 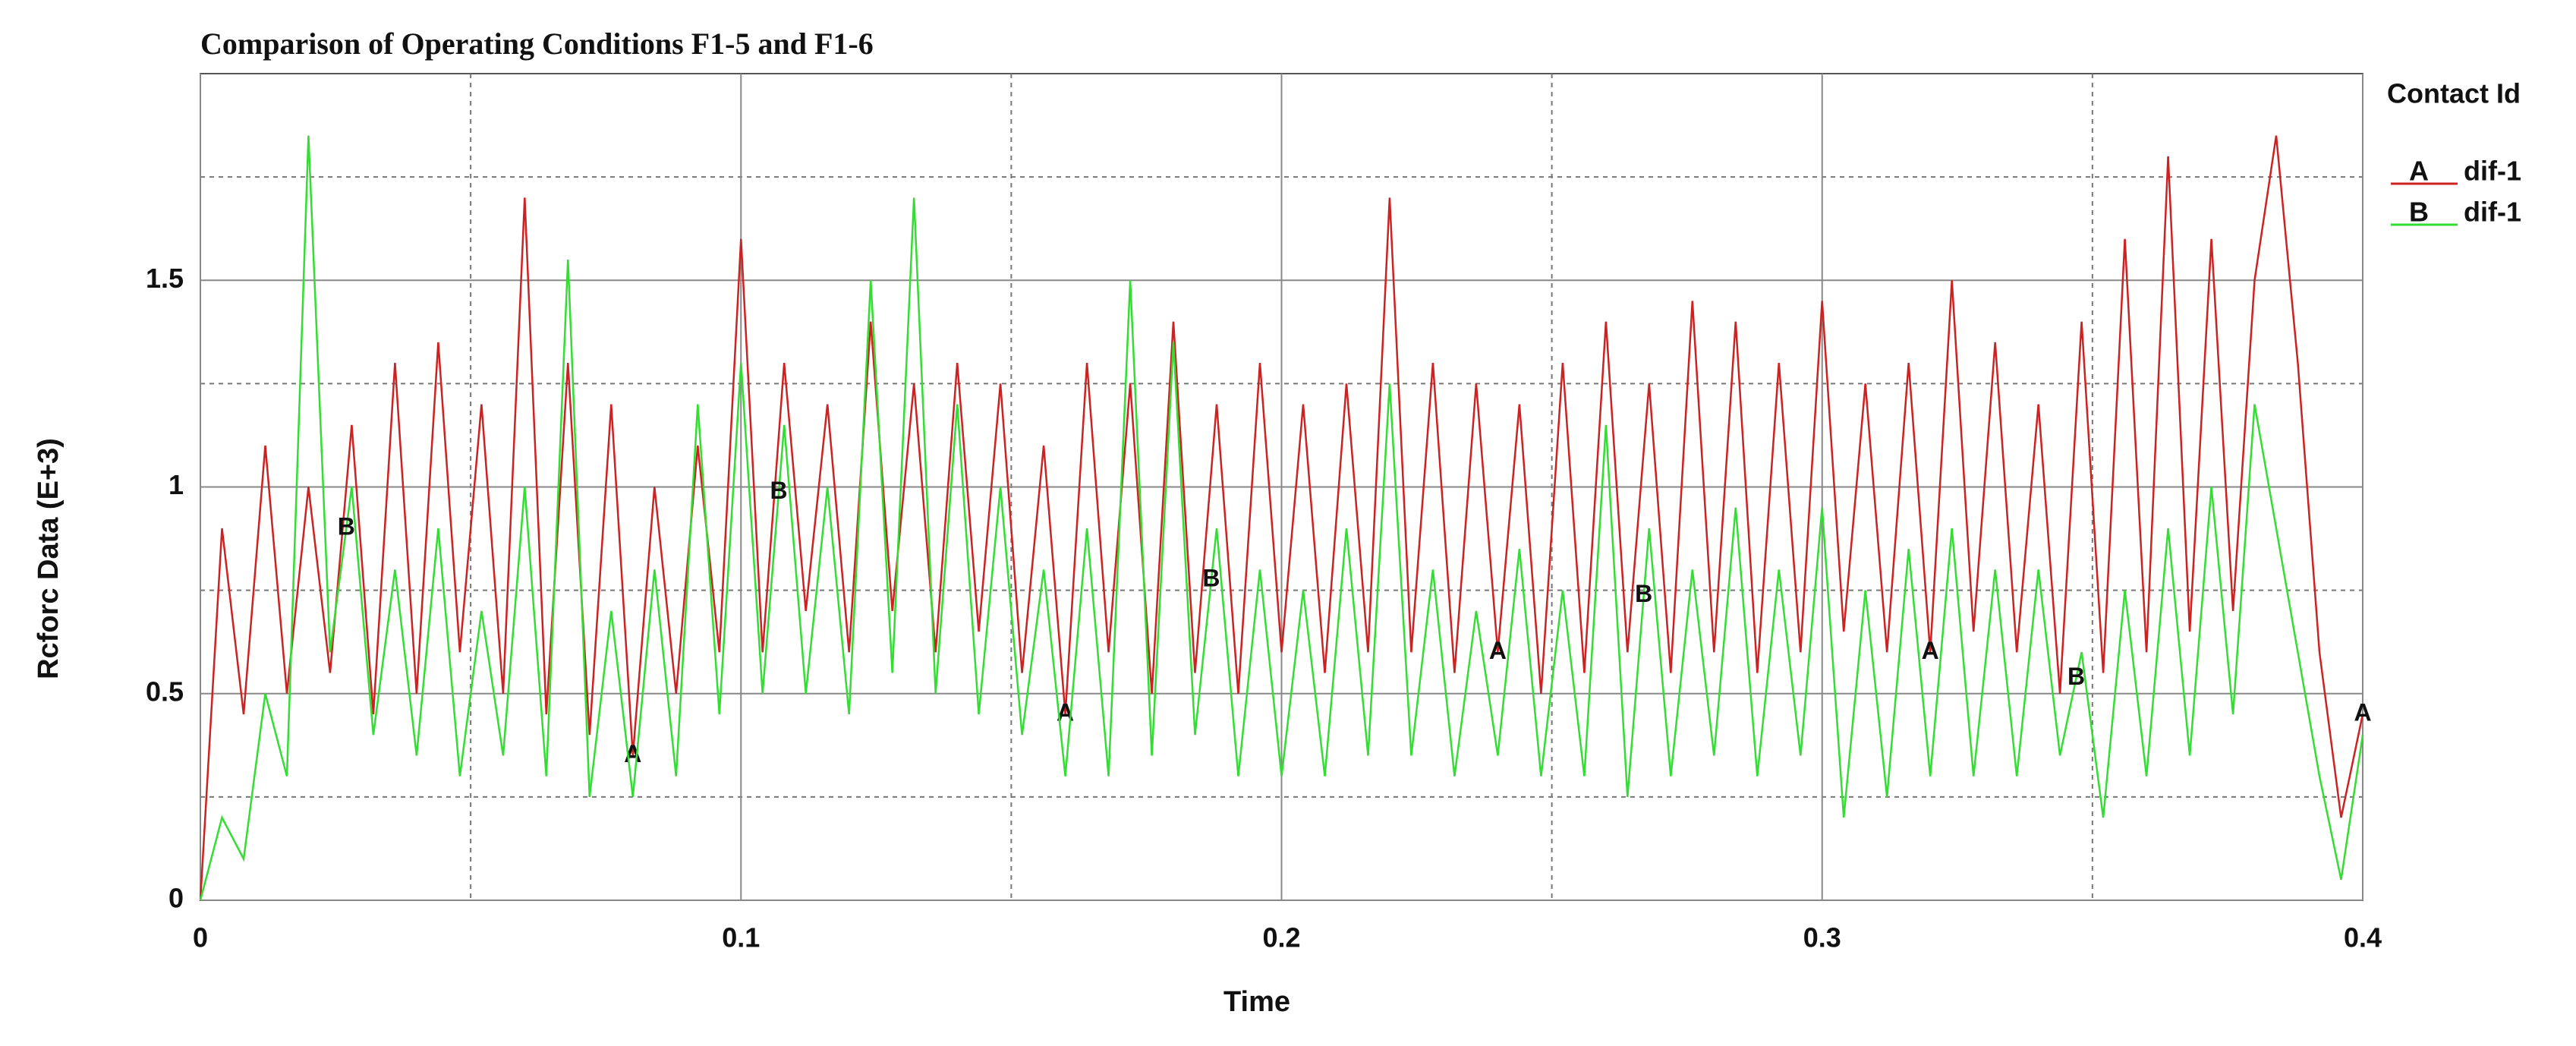 I want to click on x-tick-label: 0.2, so click(x=1281, y=937).